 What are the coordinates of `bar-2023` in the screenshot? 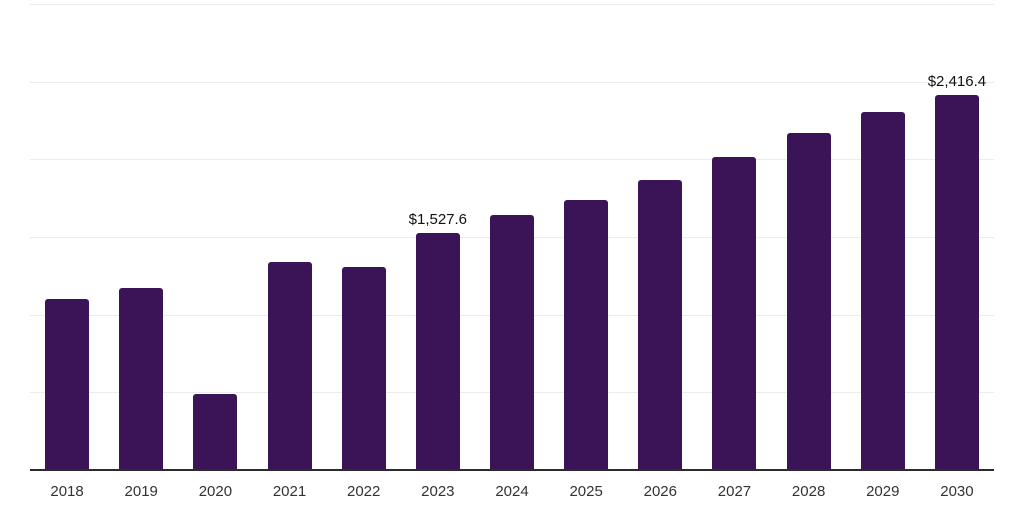 It's located at (437, 351).